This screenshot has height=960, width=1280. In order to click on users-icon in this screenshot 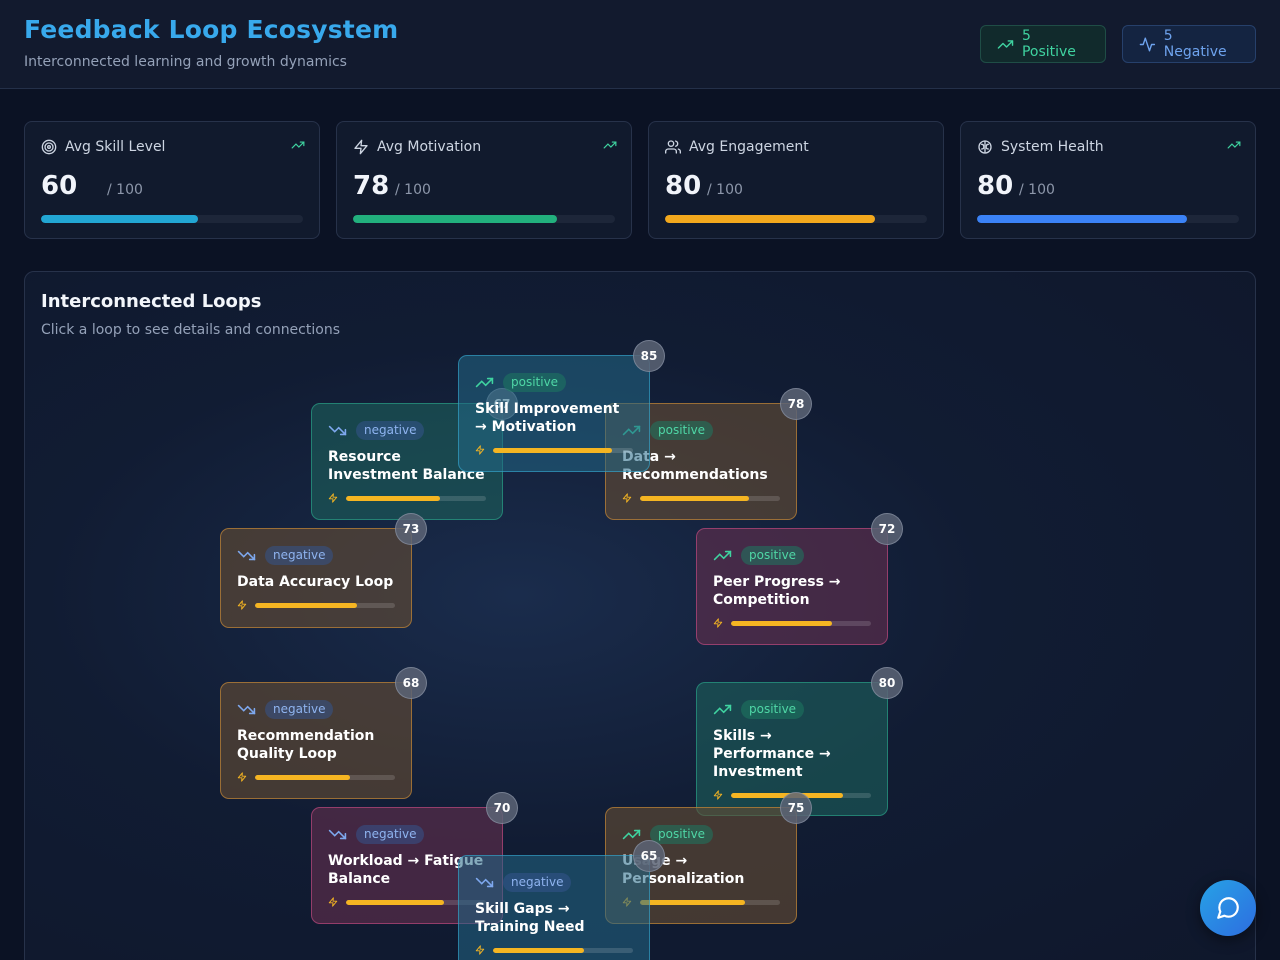, I will do `click(673, 147)`.